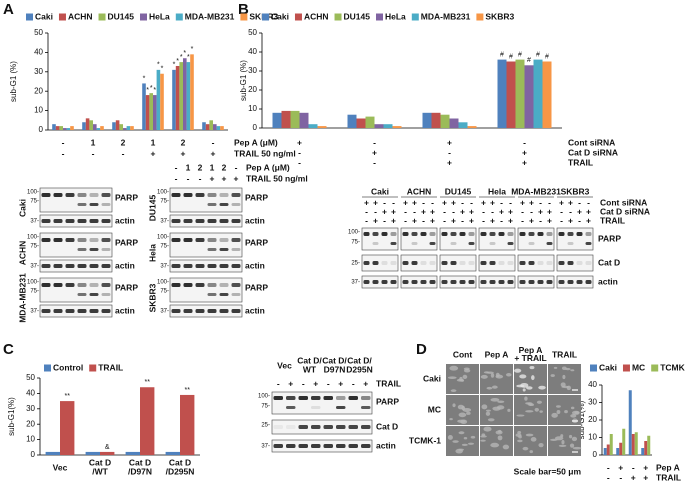  What do you see at coordinates (30, 423) in the screenshot?
I see `y-tick-label: 20` at bounding box center [30, 423].